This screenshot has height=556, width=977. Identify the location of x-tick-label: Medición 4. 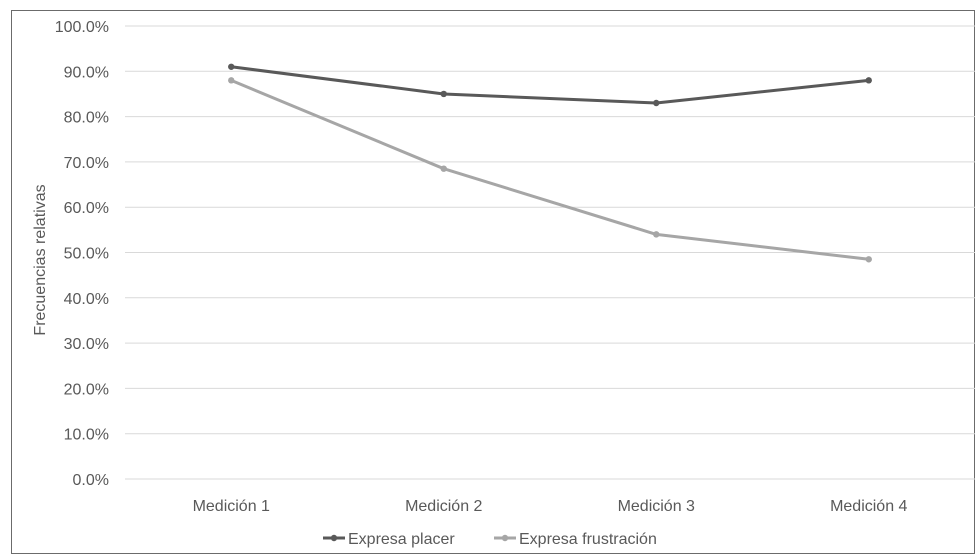
(868, 506).